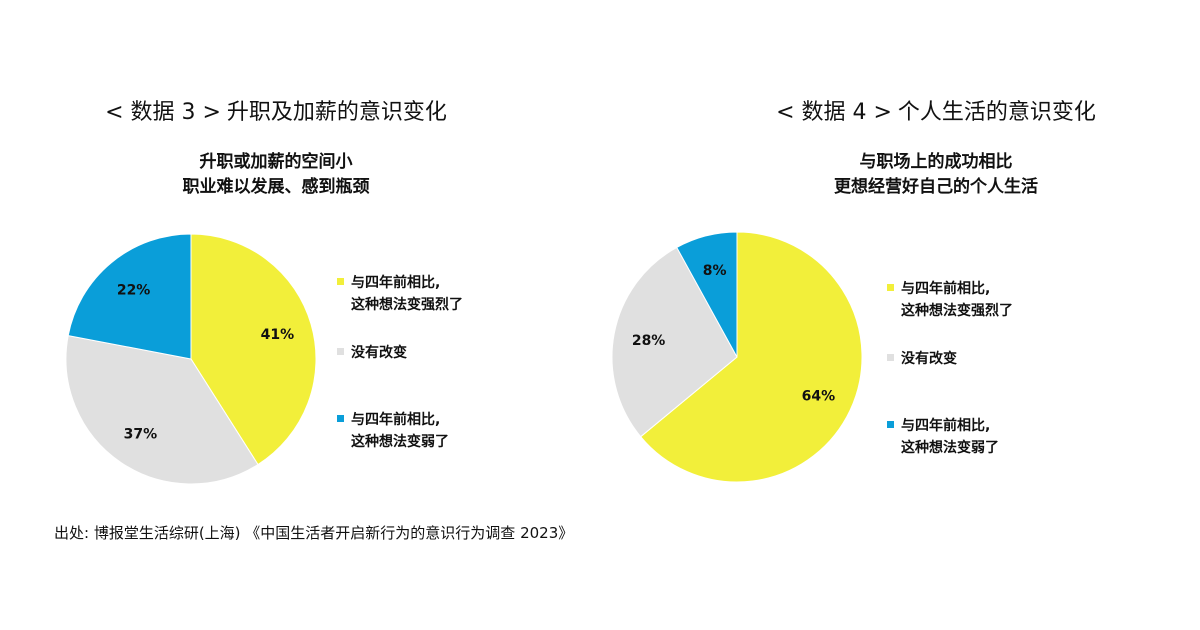  I want to click on chart-title: 升职或加薪的空间小 职业难以发展、感到瓶颈, so click(288, 175).